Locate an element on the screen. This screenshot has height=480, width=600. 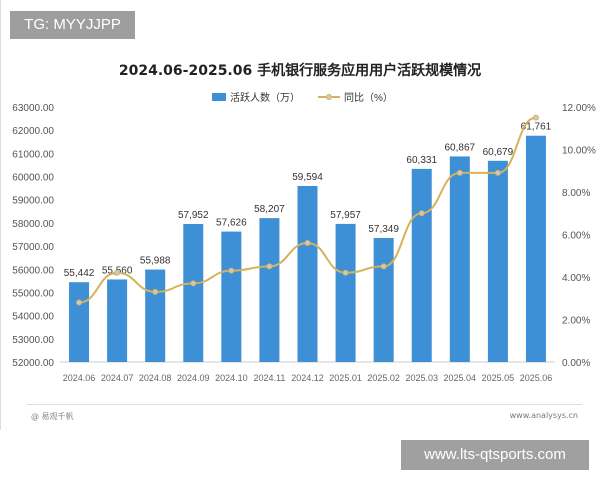
y-right-tick: 0.00% is located at coordinates (576, 363).